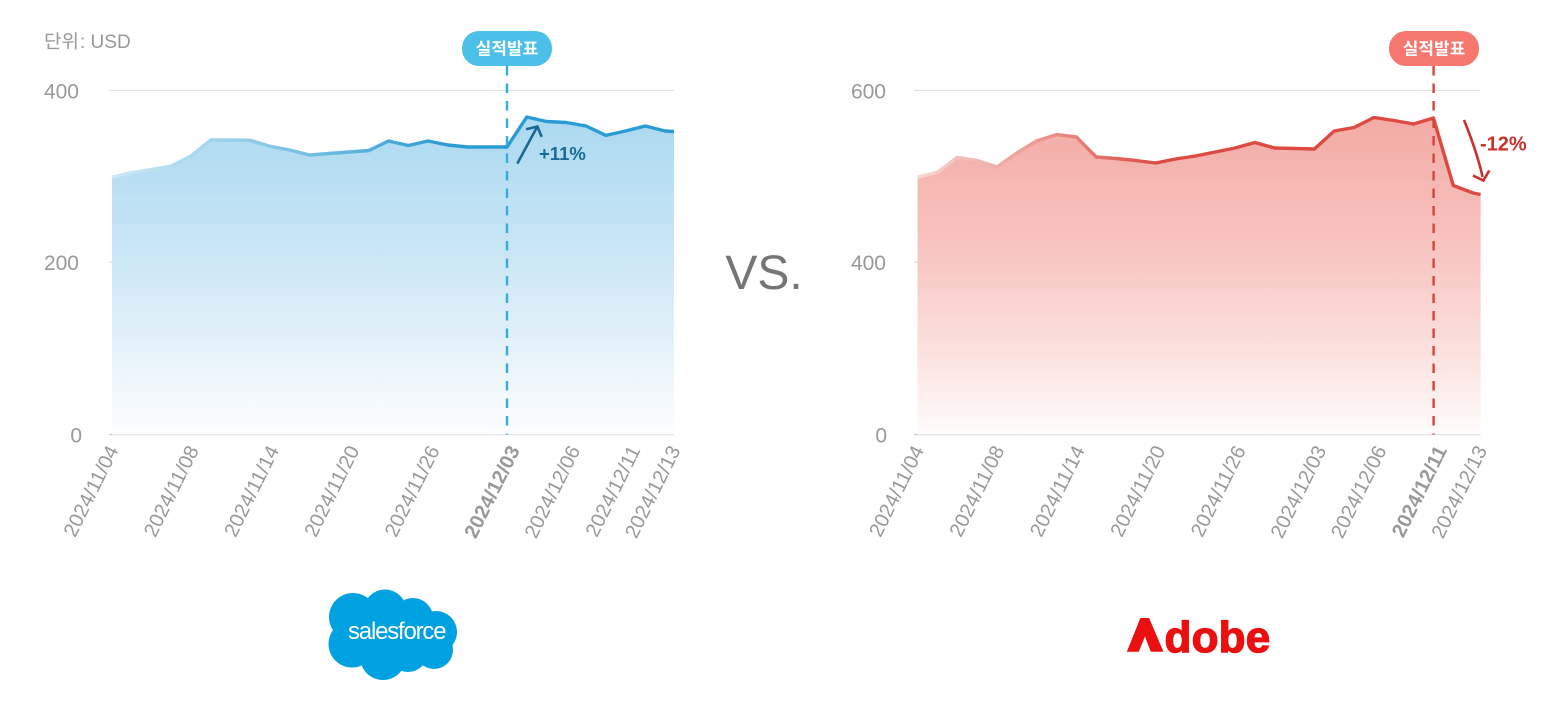  I want to click on svg-text: salesforce, so click(397, 631).